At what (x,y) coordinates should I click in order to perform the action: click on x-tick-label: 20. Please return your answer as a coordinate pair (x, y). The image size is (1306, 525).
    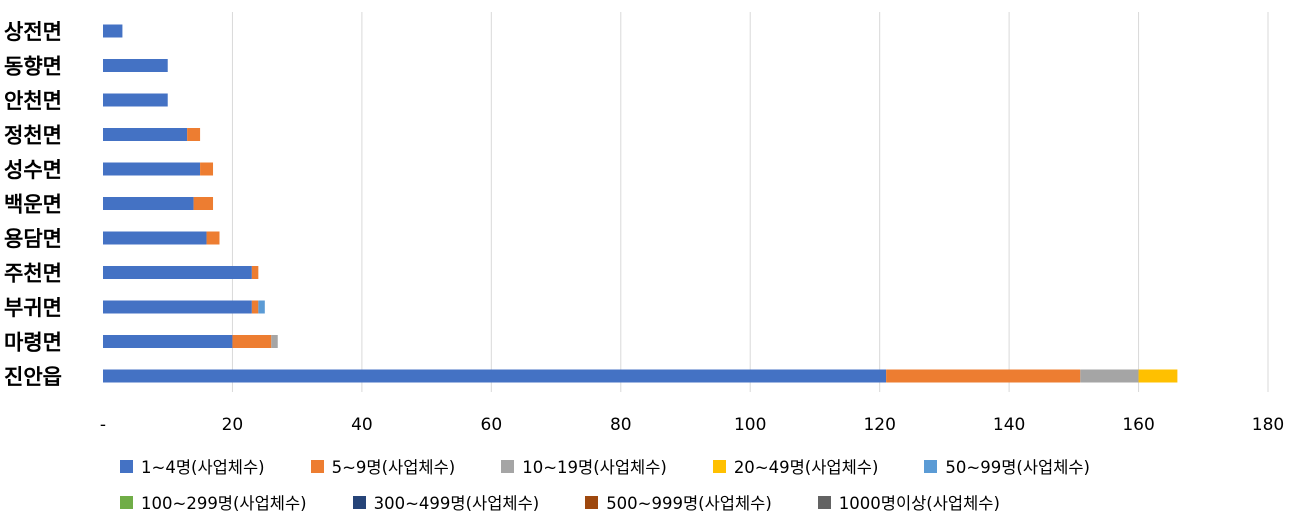
    Looking at the image, I should click on (233, 425).